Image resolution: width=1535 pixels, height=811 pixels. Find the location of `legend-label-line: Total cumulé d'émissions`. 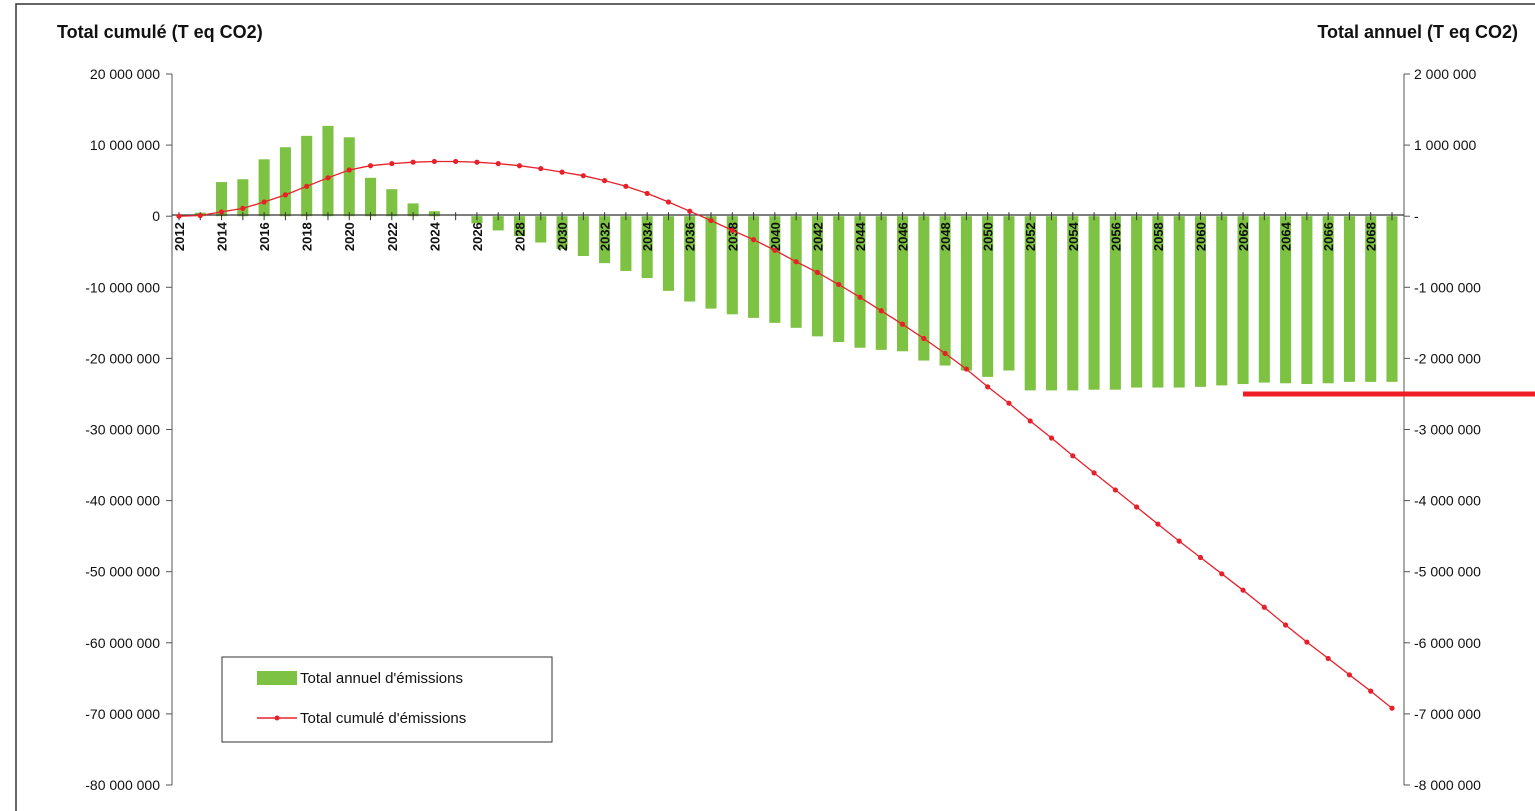

legend-label-line: Total cumulé d'émissions is located at coordinates (383, 718).